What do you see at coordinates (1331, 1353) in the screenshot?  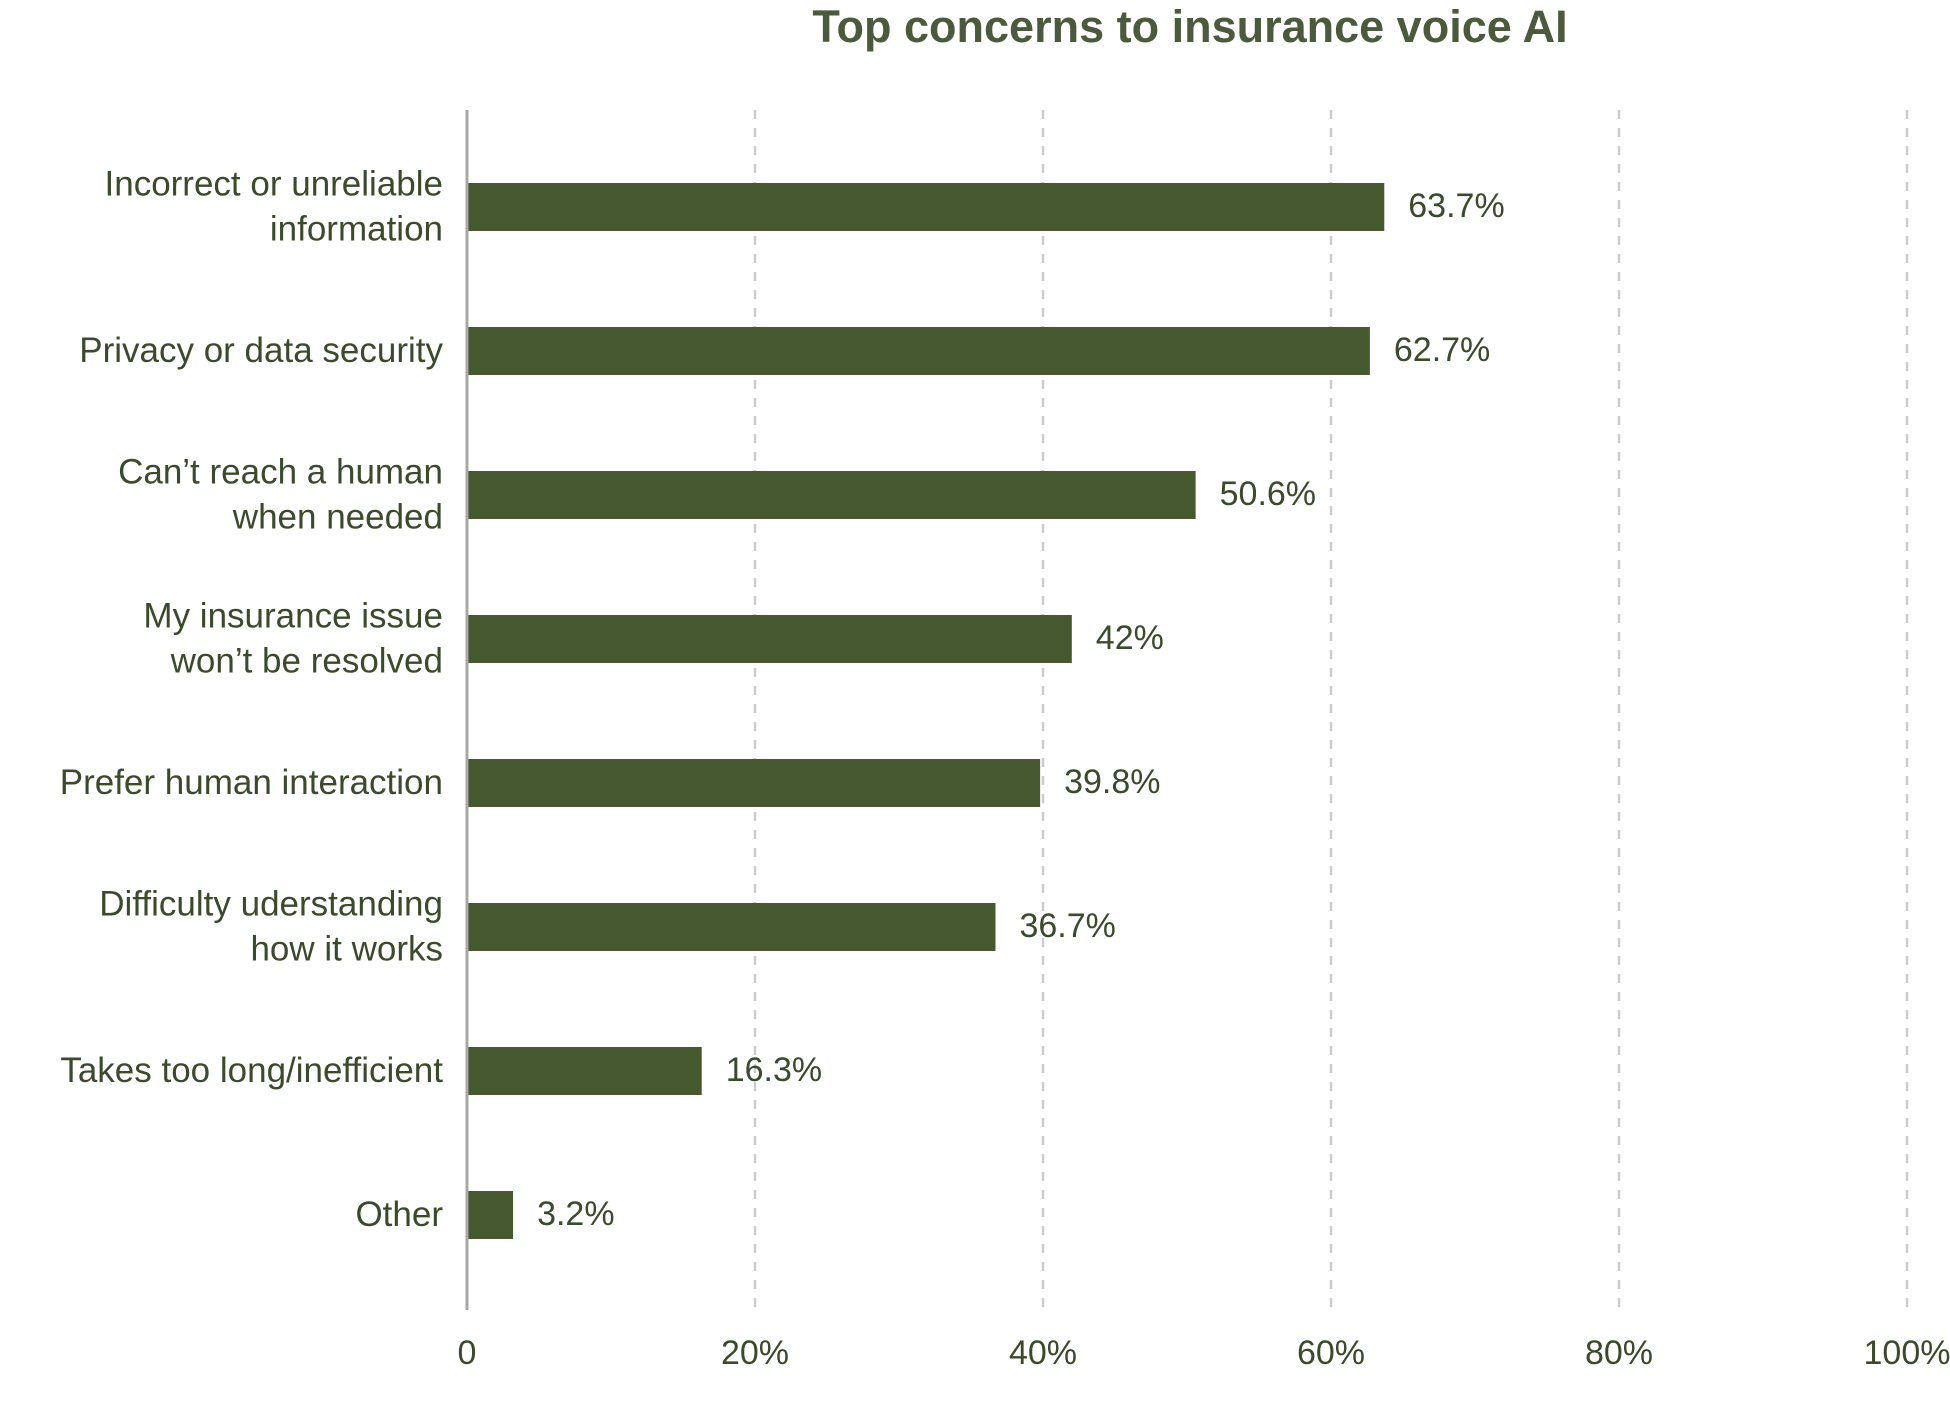 I see `x-tick-label: 60%` at bounding box center [1331, 1353].